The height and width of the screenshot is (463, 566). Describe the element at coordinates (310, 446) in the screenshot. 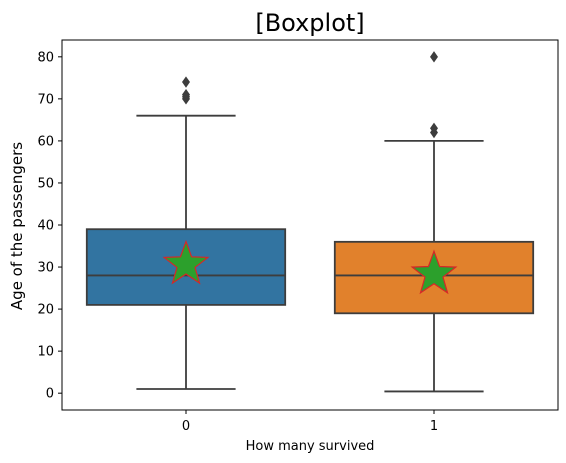

I see `x-axis-label: How many survived` at that location.